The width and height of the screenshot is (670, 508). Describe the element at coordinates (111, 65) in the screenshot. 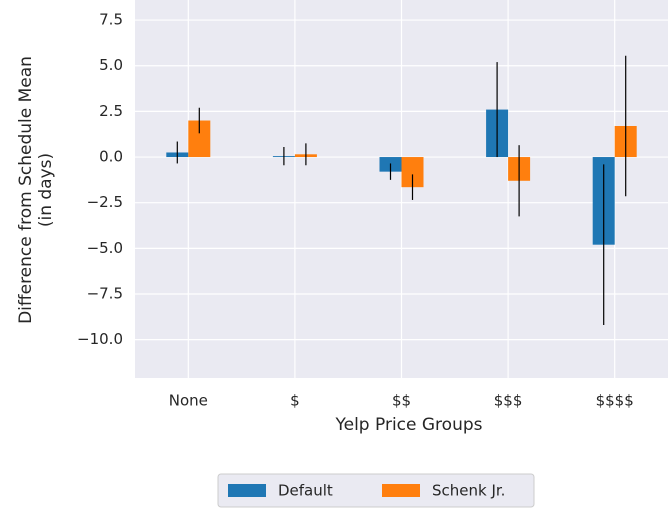

I see `y-tick-label: 5.0` at that location.